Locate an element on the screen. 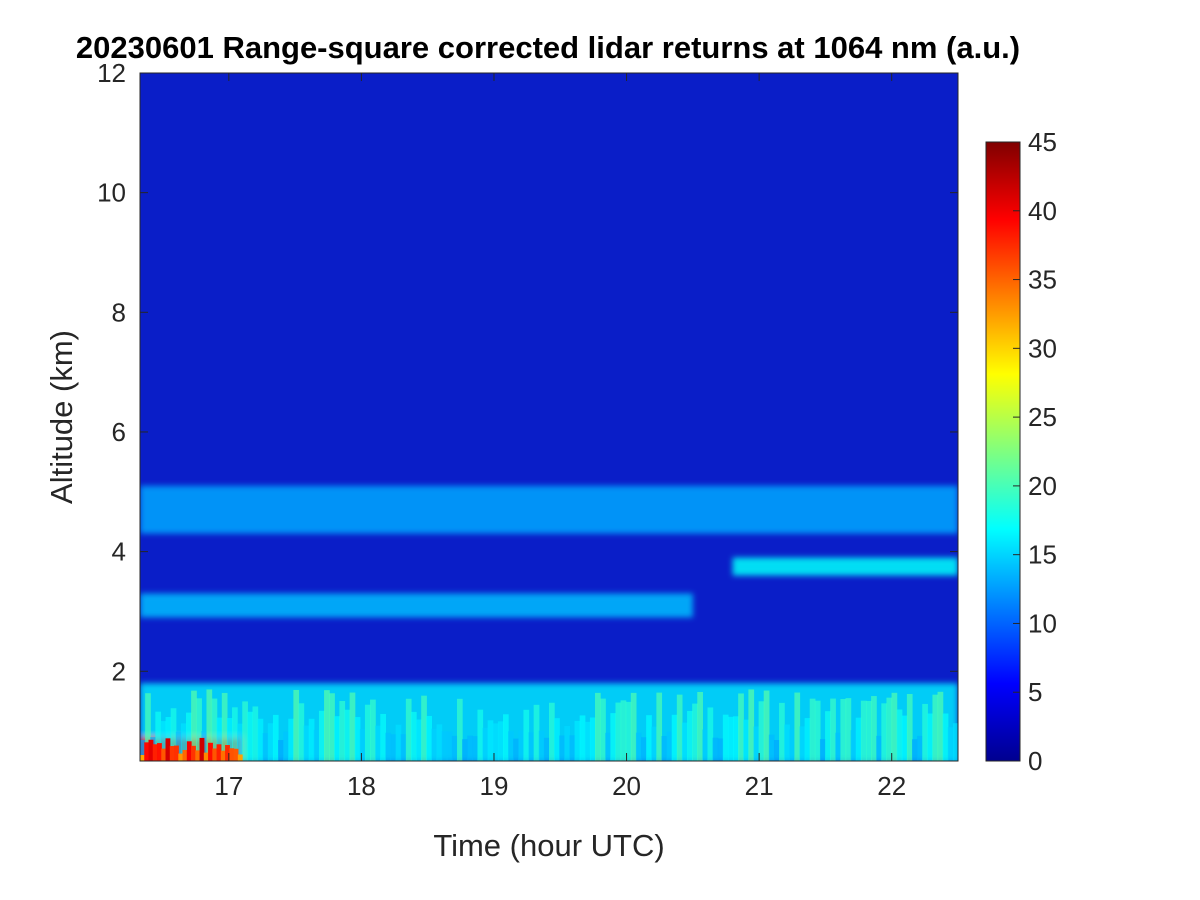 Image resolution: width=1200 pixels, height=900 pixels. x-tick-label: 20 is located at coordinates (626, 786).